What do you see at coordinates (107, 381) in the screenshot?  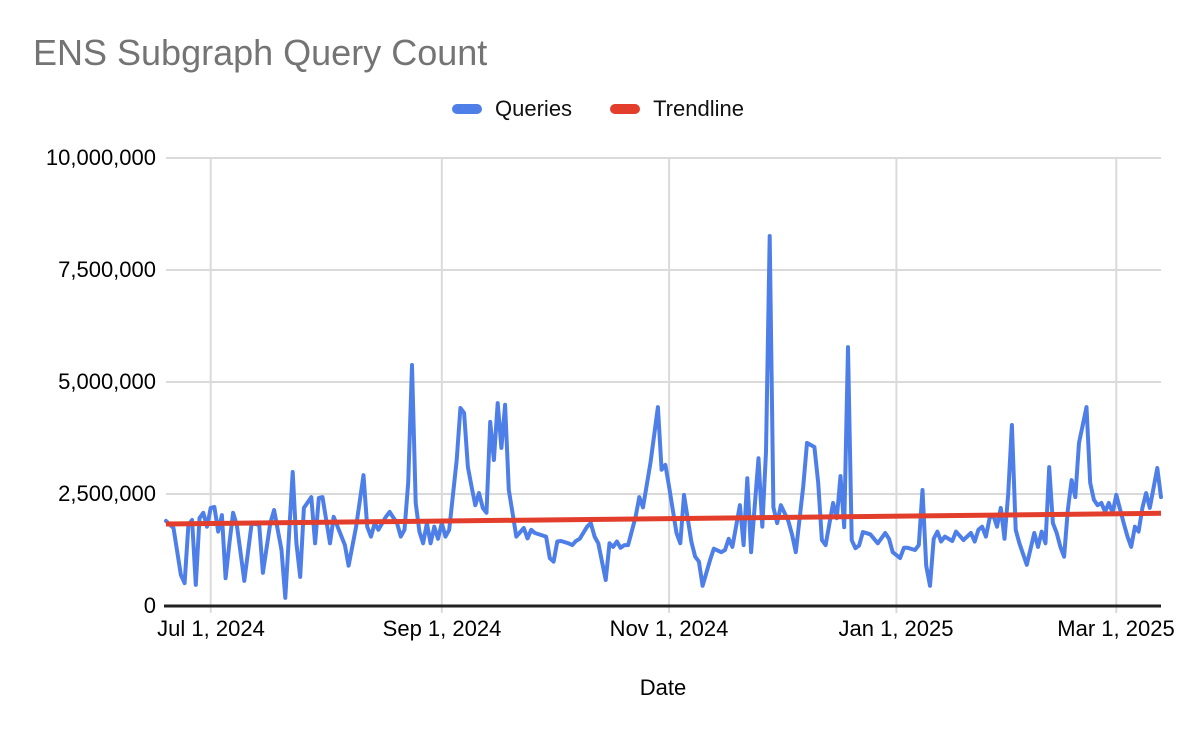 I see `y-tick-label: 5,000,000` at bounding box center [107, 381].